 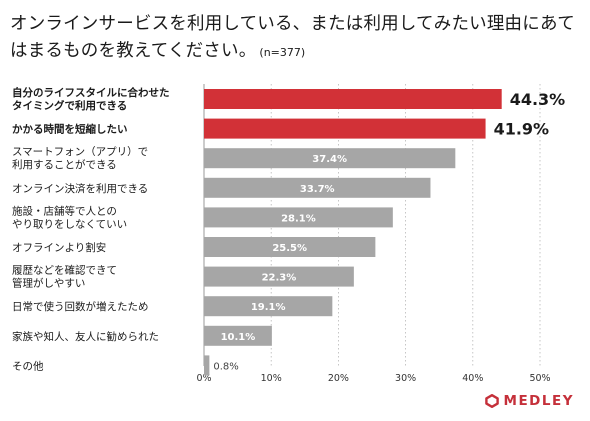 I want to click on category-label-line: タイミングで利用できる, so click(x=69, y=105).